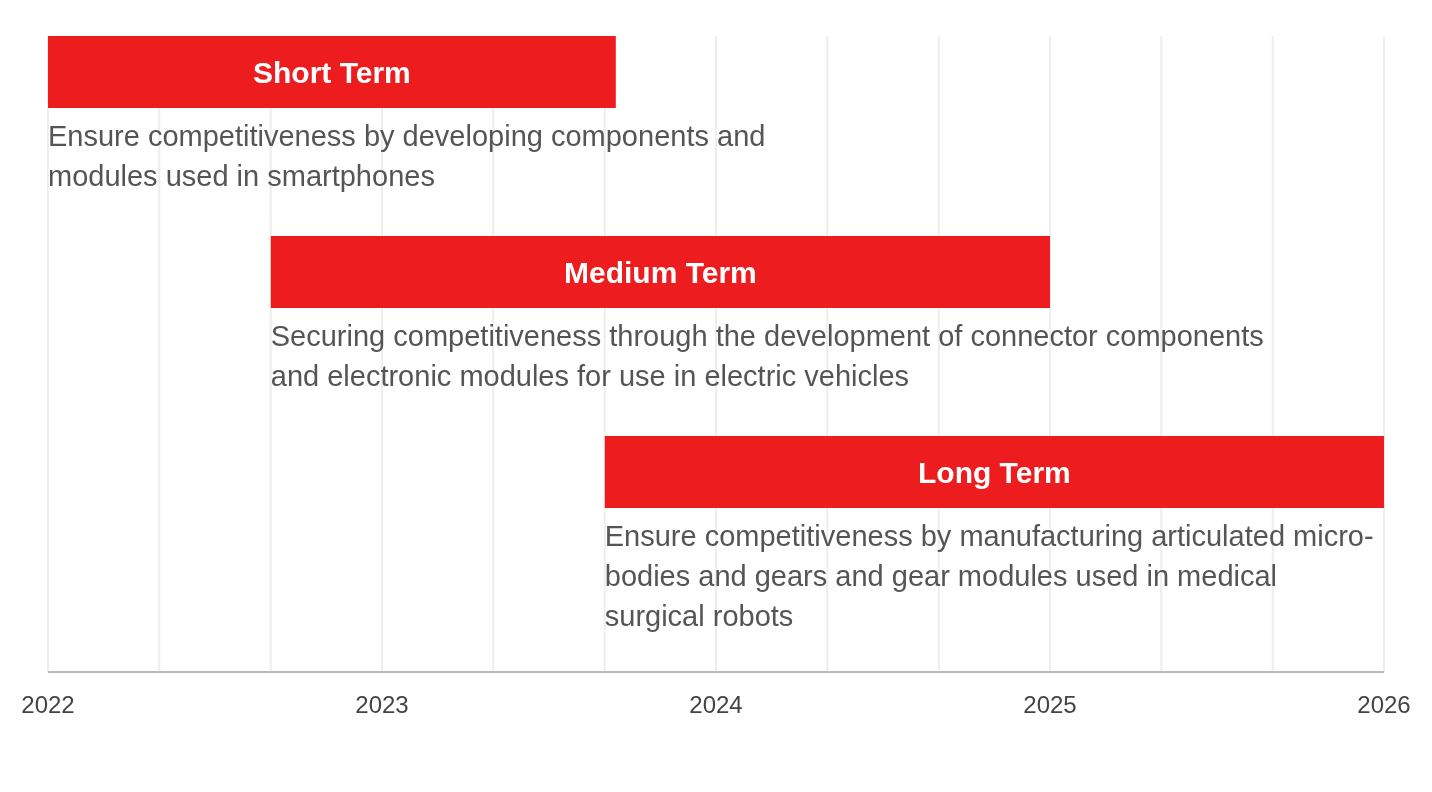 This screenshot has height=792, width=1432. What do you see at coordinates (382, 705) in the screenshot?
I see `x-tick-label: 2023` at bounding box center [382, 705].